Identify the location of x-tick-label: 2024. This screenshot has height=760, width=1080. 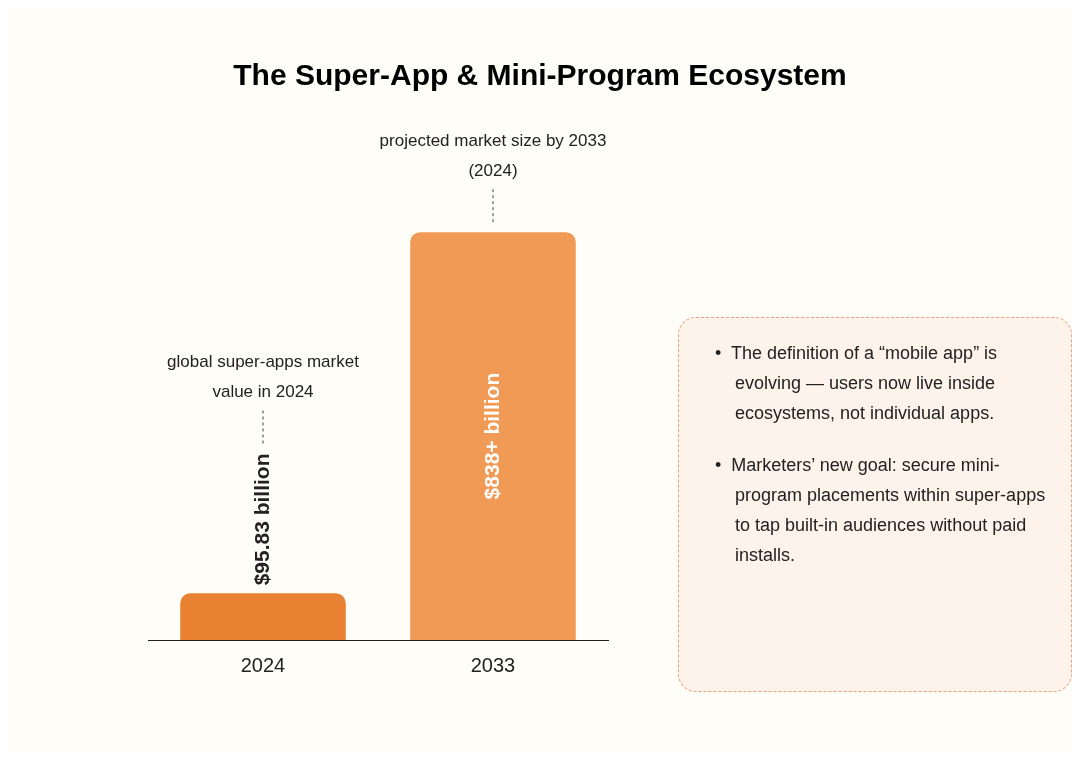
(263, 664).